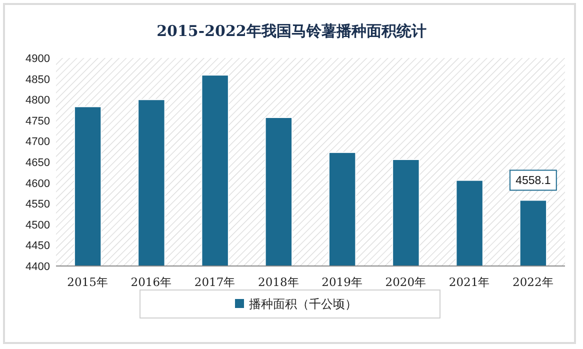 This screenshot has width=583, height=349. What do you see at coordinates (279, 282) in the screenshot?
I see `x-tick-label: 2018年` at bounding box center [279, 282].